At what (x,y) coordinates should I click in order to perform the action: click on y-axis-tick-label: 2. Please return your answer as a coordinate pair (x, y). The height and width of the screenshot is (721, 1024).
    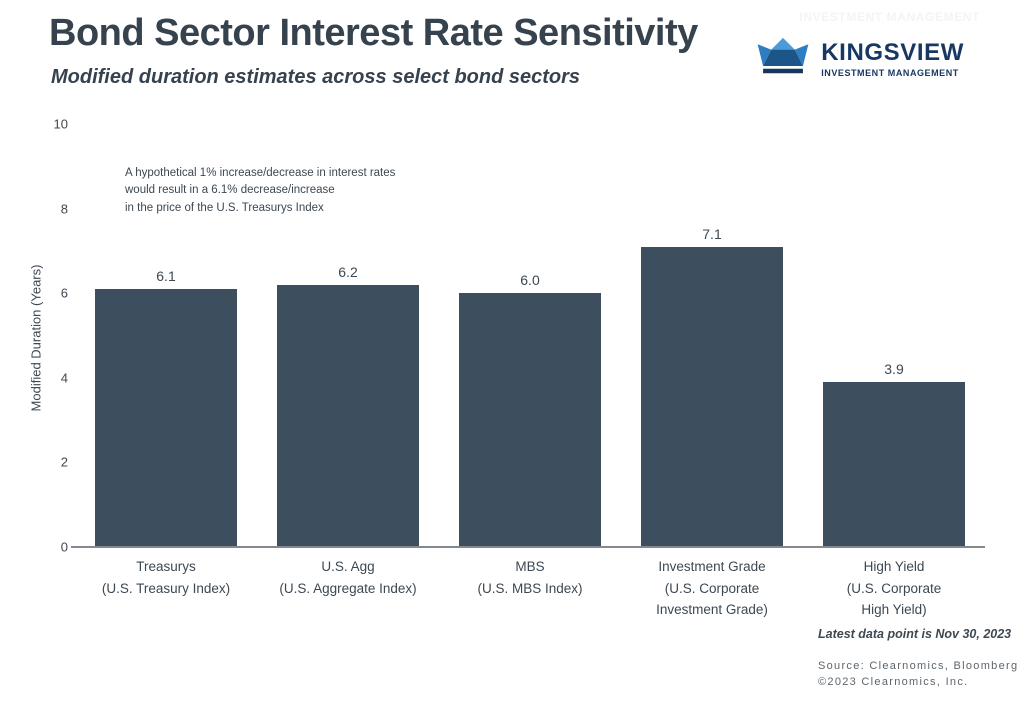
    Looking at the image, I should click on (64, 462).